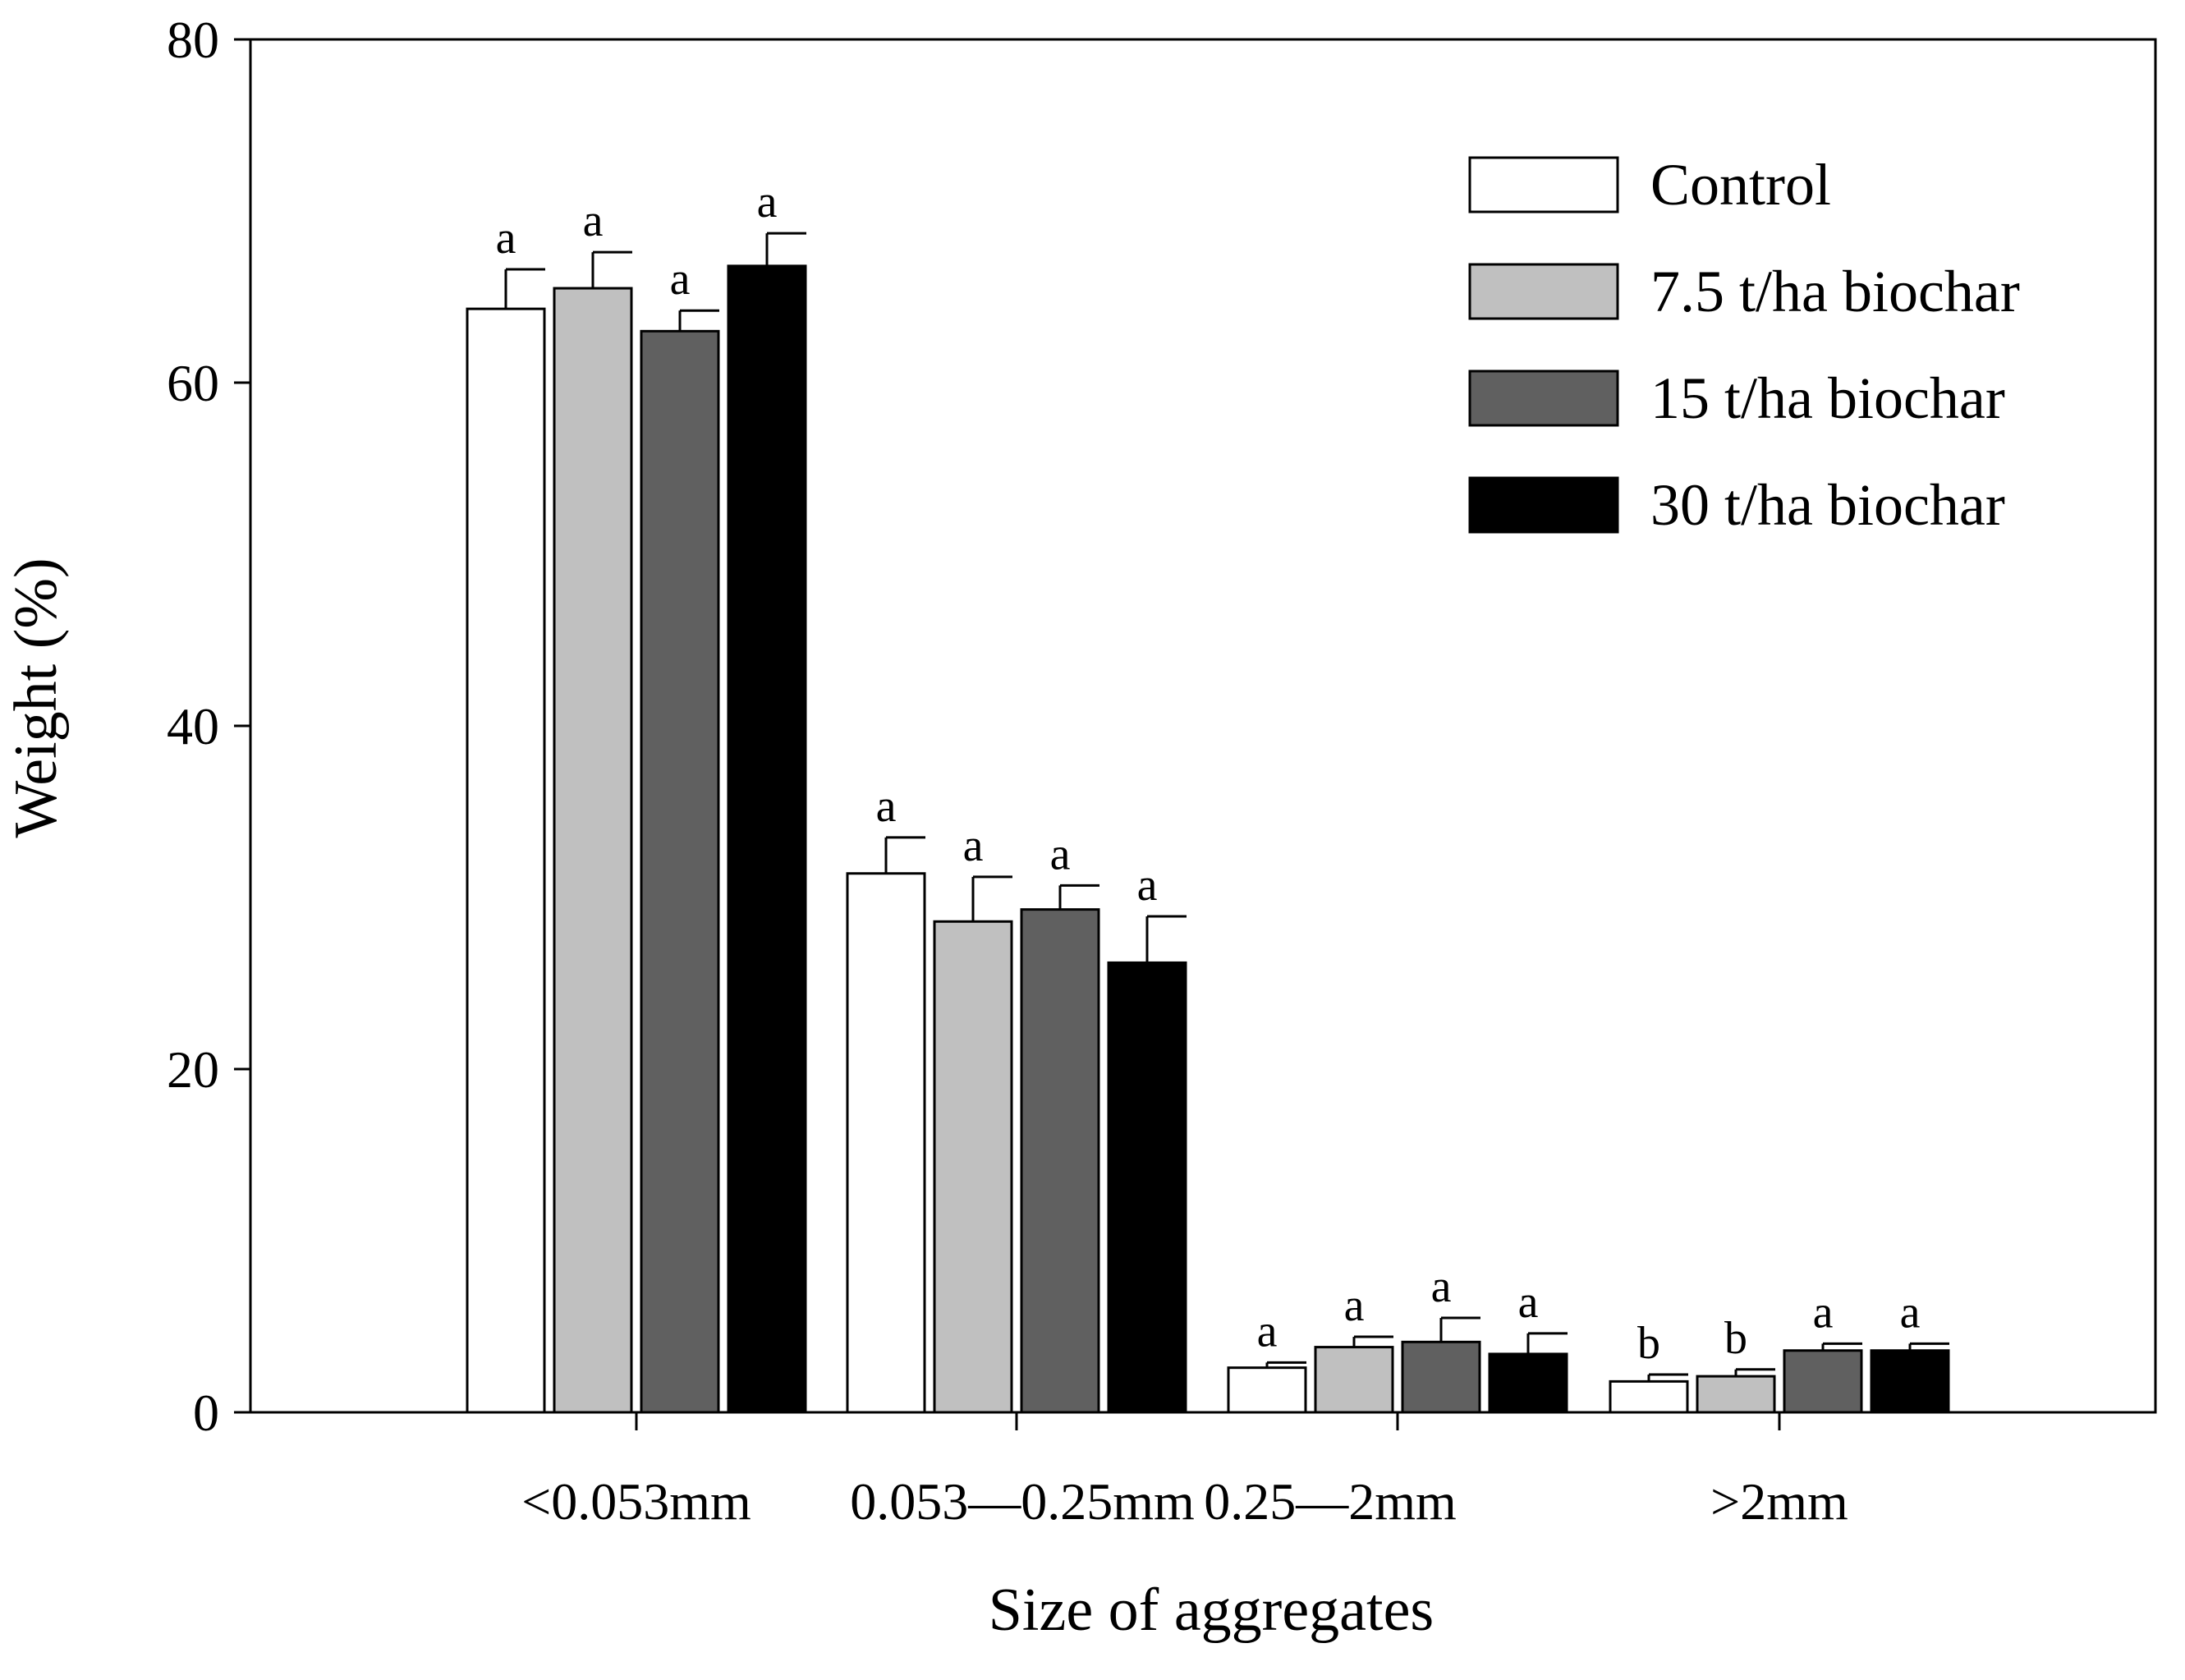 The height and width of the screenshot is (1680, 2185). Describe the element at coordinates (193, 726) in the screenshot. I see `y-tick-label: 40` at that location.